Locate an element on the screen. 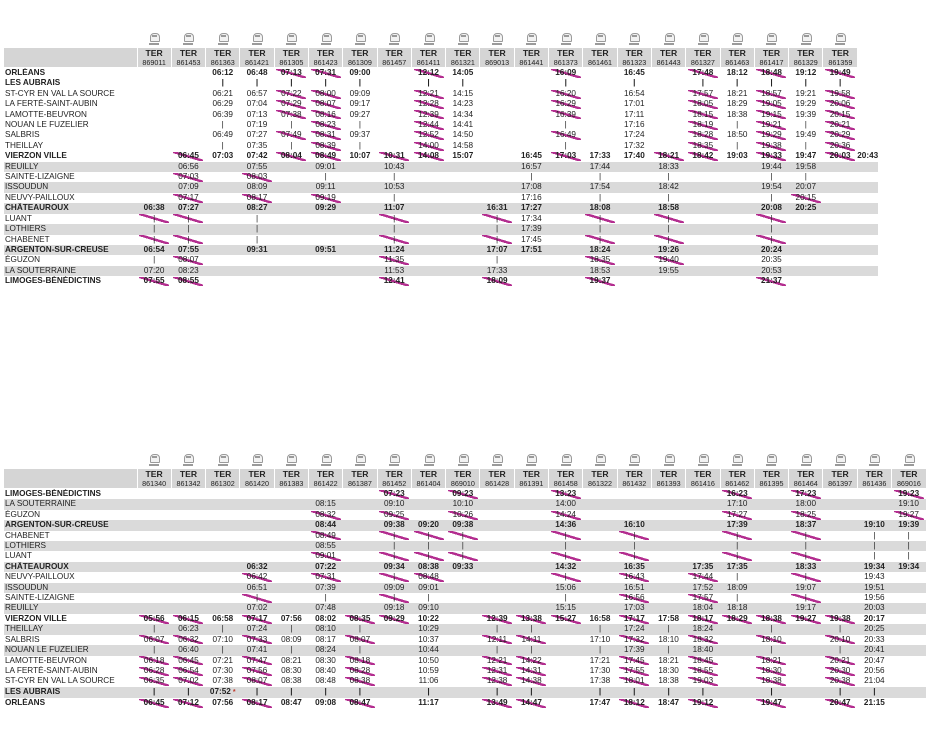 The width and height of the screenshot is (931, 750). time-cell-cancelled: 06:40 is located at coordinates (188, 650).